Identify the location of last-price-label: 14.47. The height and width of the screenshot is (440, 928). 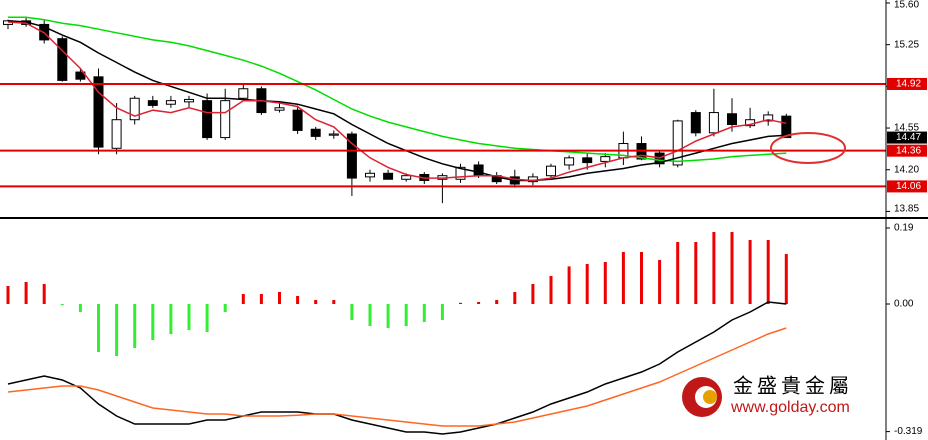
(908, 137).